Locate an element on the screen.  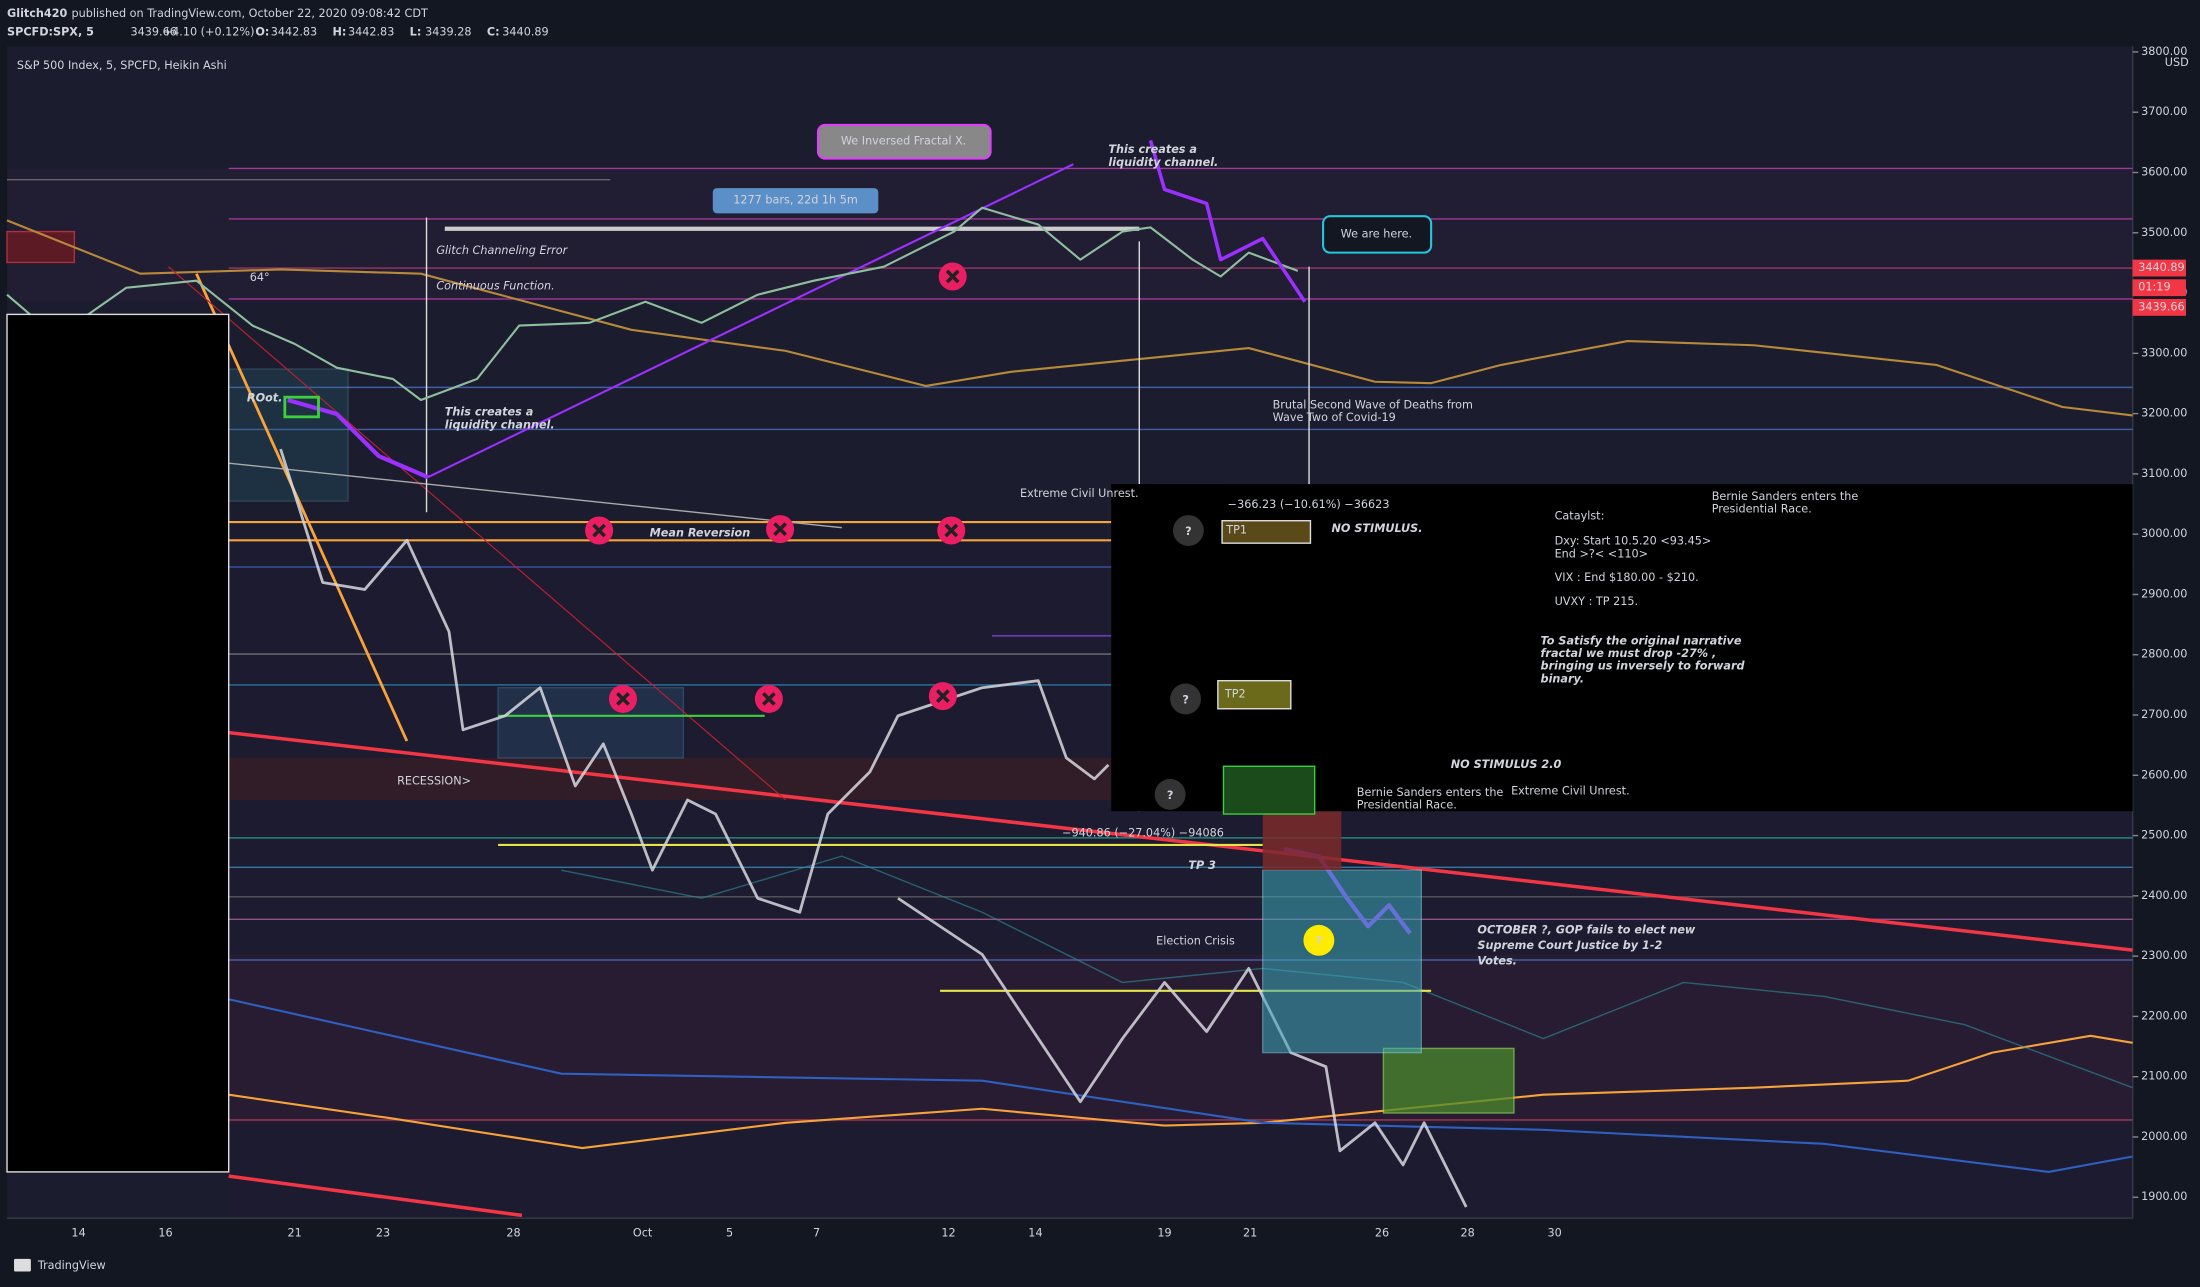
ohlc-label: L: is located at coordinates (416, 31).